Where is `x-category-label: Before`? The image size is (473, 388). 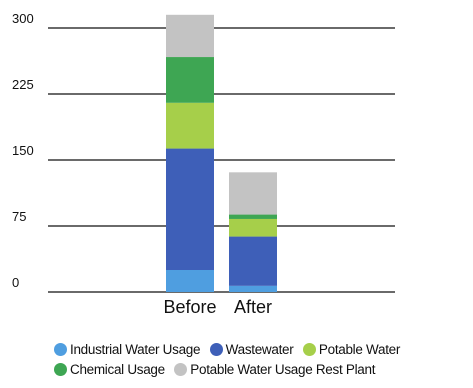
x-category-label: Before is located at coordinates (189, 307).